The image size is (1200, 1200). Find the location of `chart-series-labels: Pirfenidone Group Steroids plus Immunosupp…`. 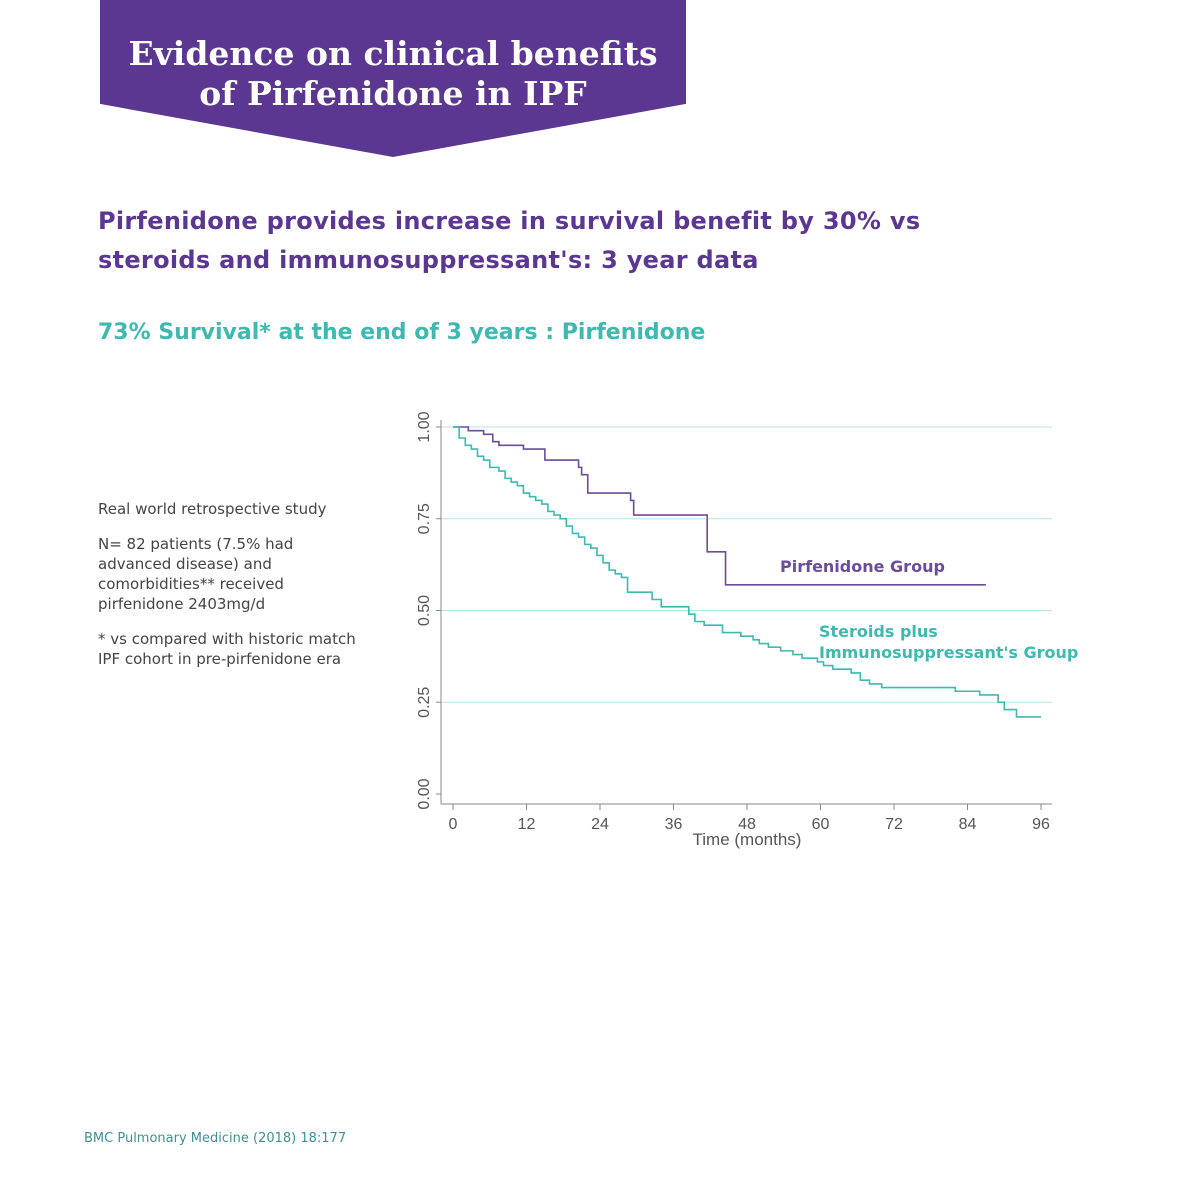

chart-series-labels: Pirfenidone Group Steroids plus Immunosupp… is located at coordinates (929, 609).